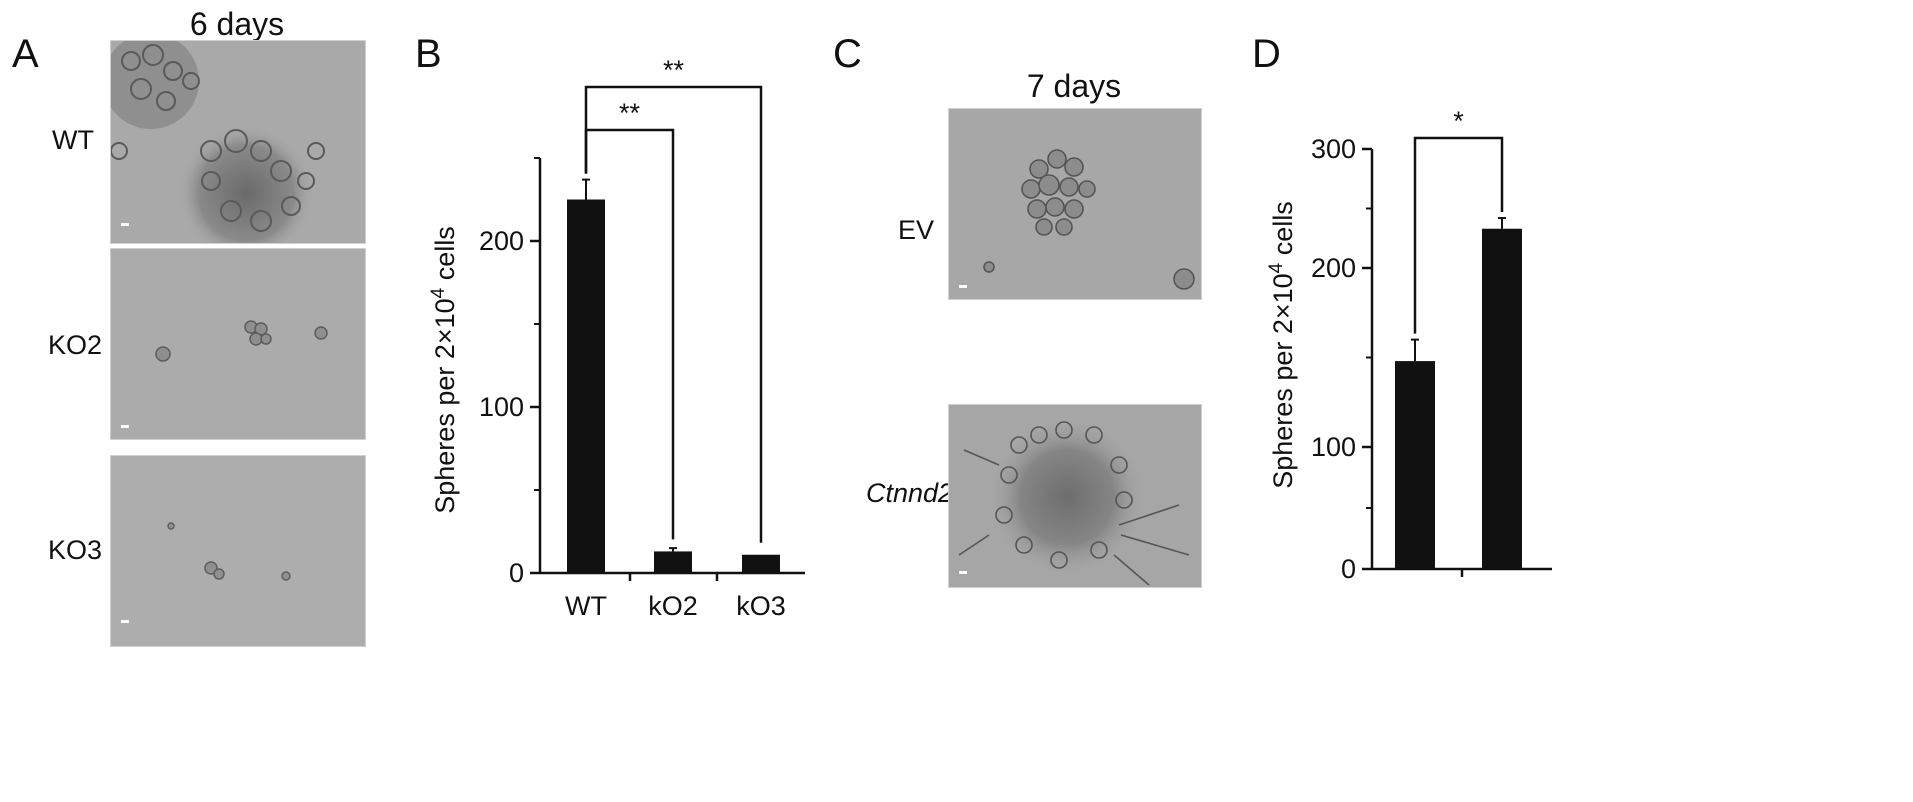 The height and width of the screenshot is (802, 1913). Describe the element at coordinates (428, 54) in the screenshot. I see `panel-b-letter: B` at that location.